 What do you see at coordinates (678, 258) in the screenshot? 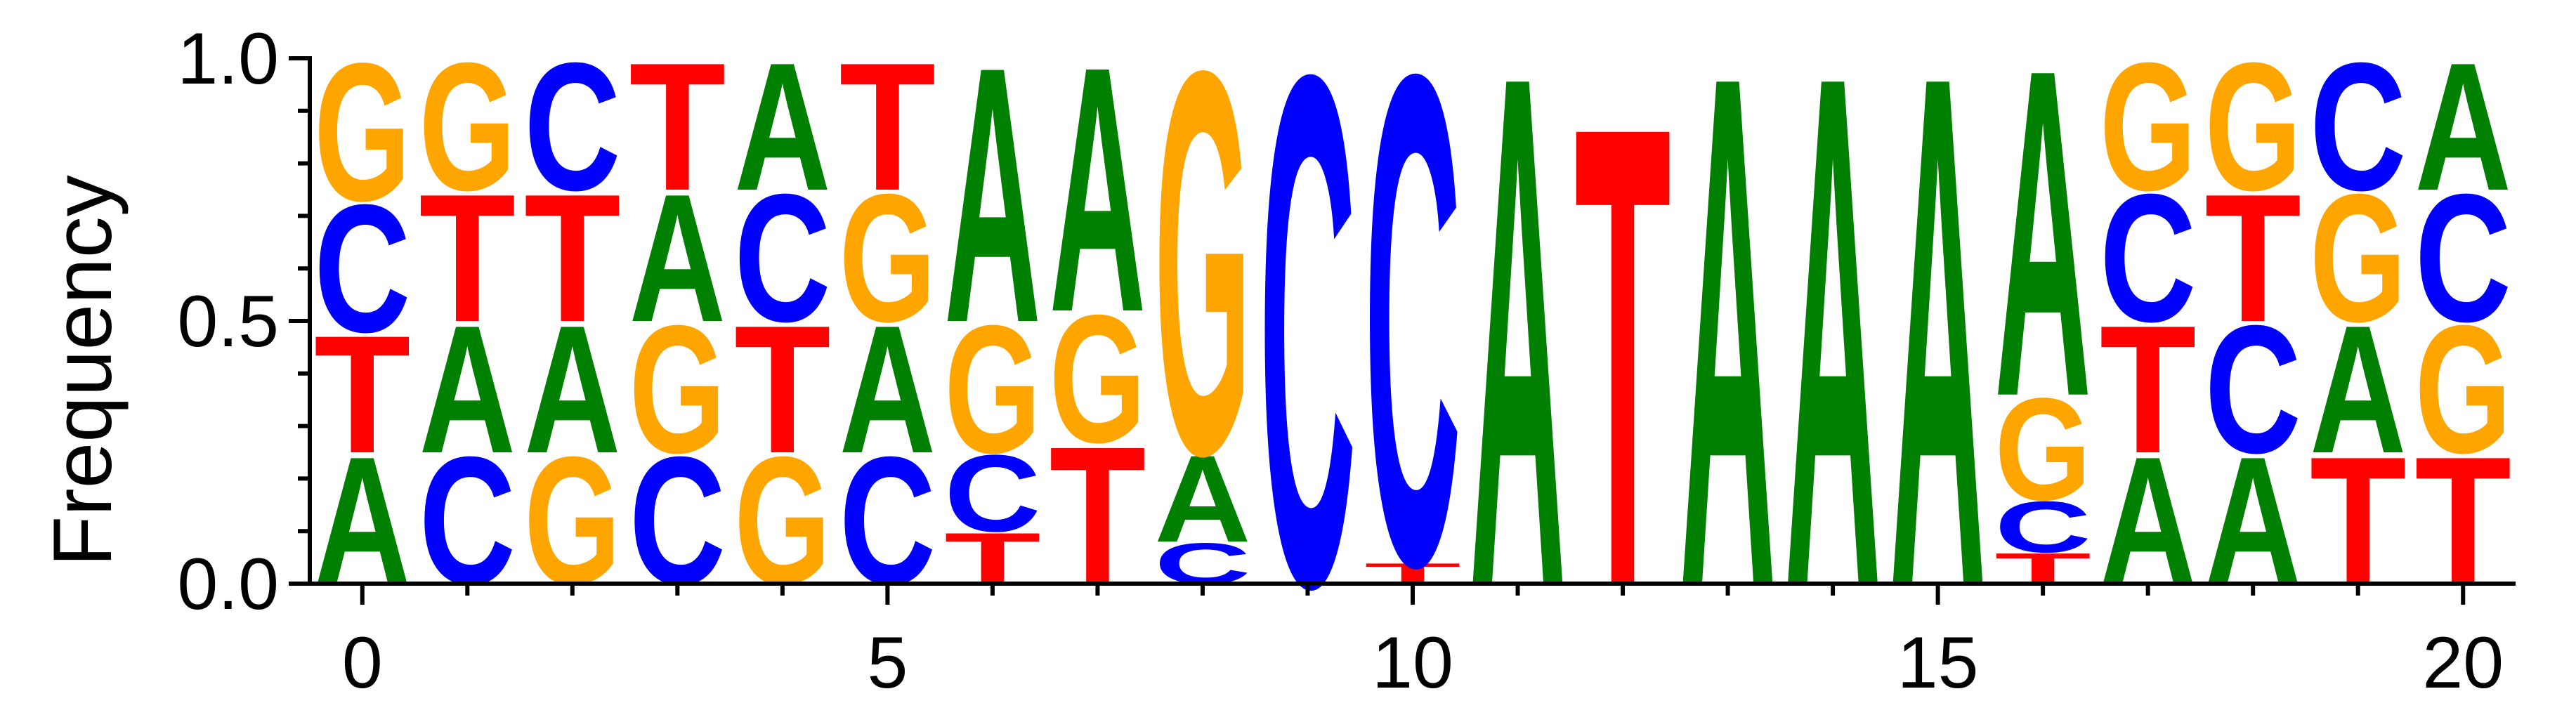
I see `logo-letter-a-pos-3: A` at bounding box center [678, 258].